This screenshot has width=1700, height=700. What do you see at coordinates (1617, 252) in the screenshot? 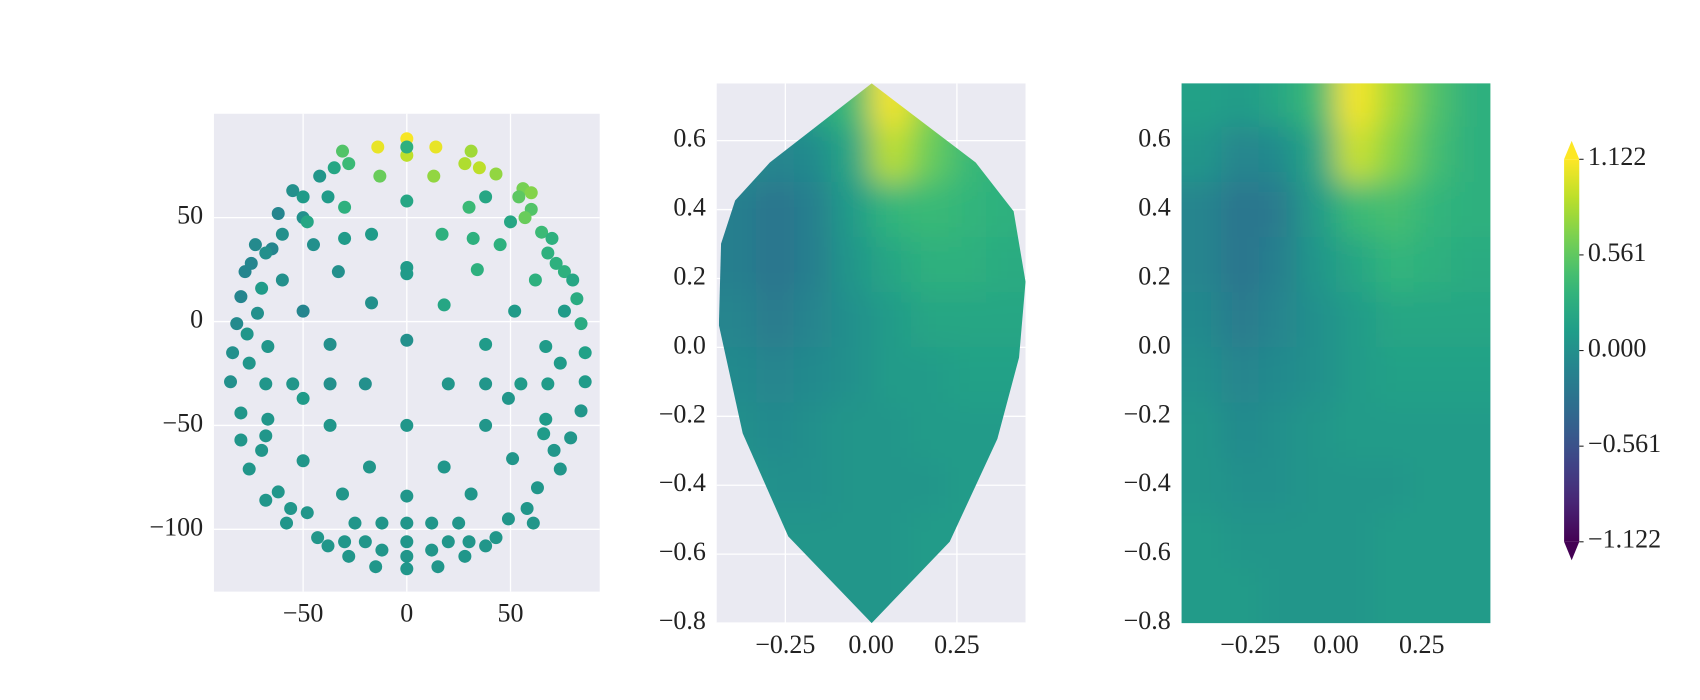
I see `colorbar-tick-label: 0.561` at bounding box center [1617, 252].